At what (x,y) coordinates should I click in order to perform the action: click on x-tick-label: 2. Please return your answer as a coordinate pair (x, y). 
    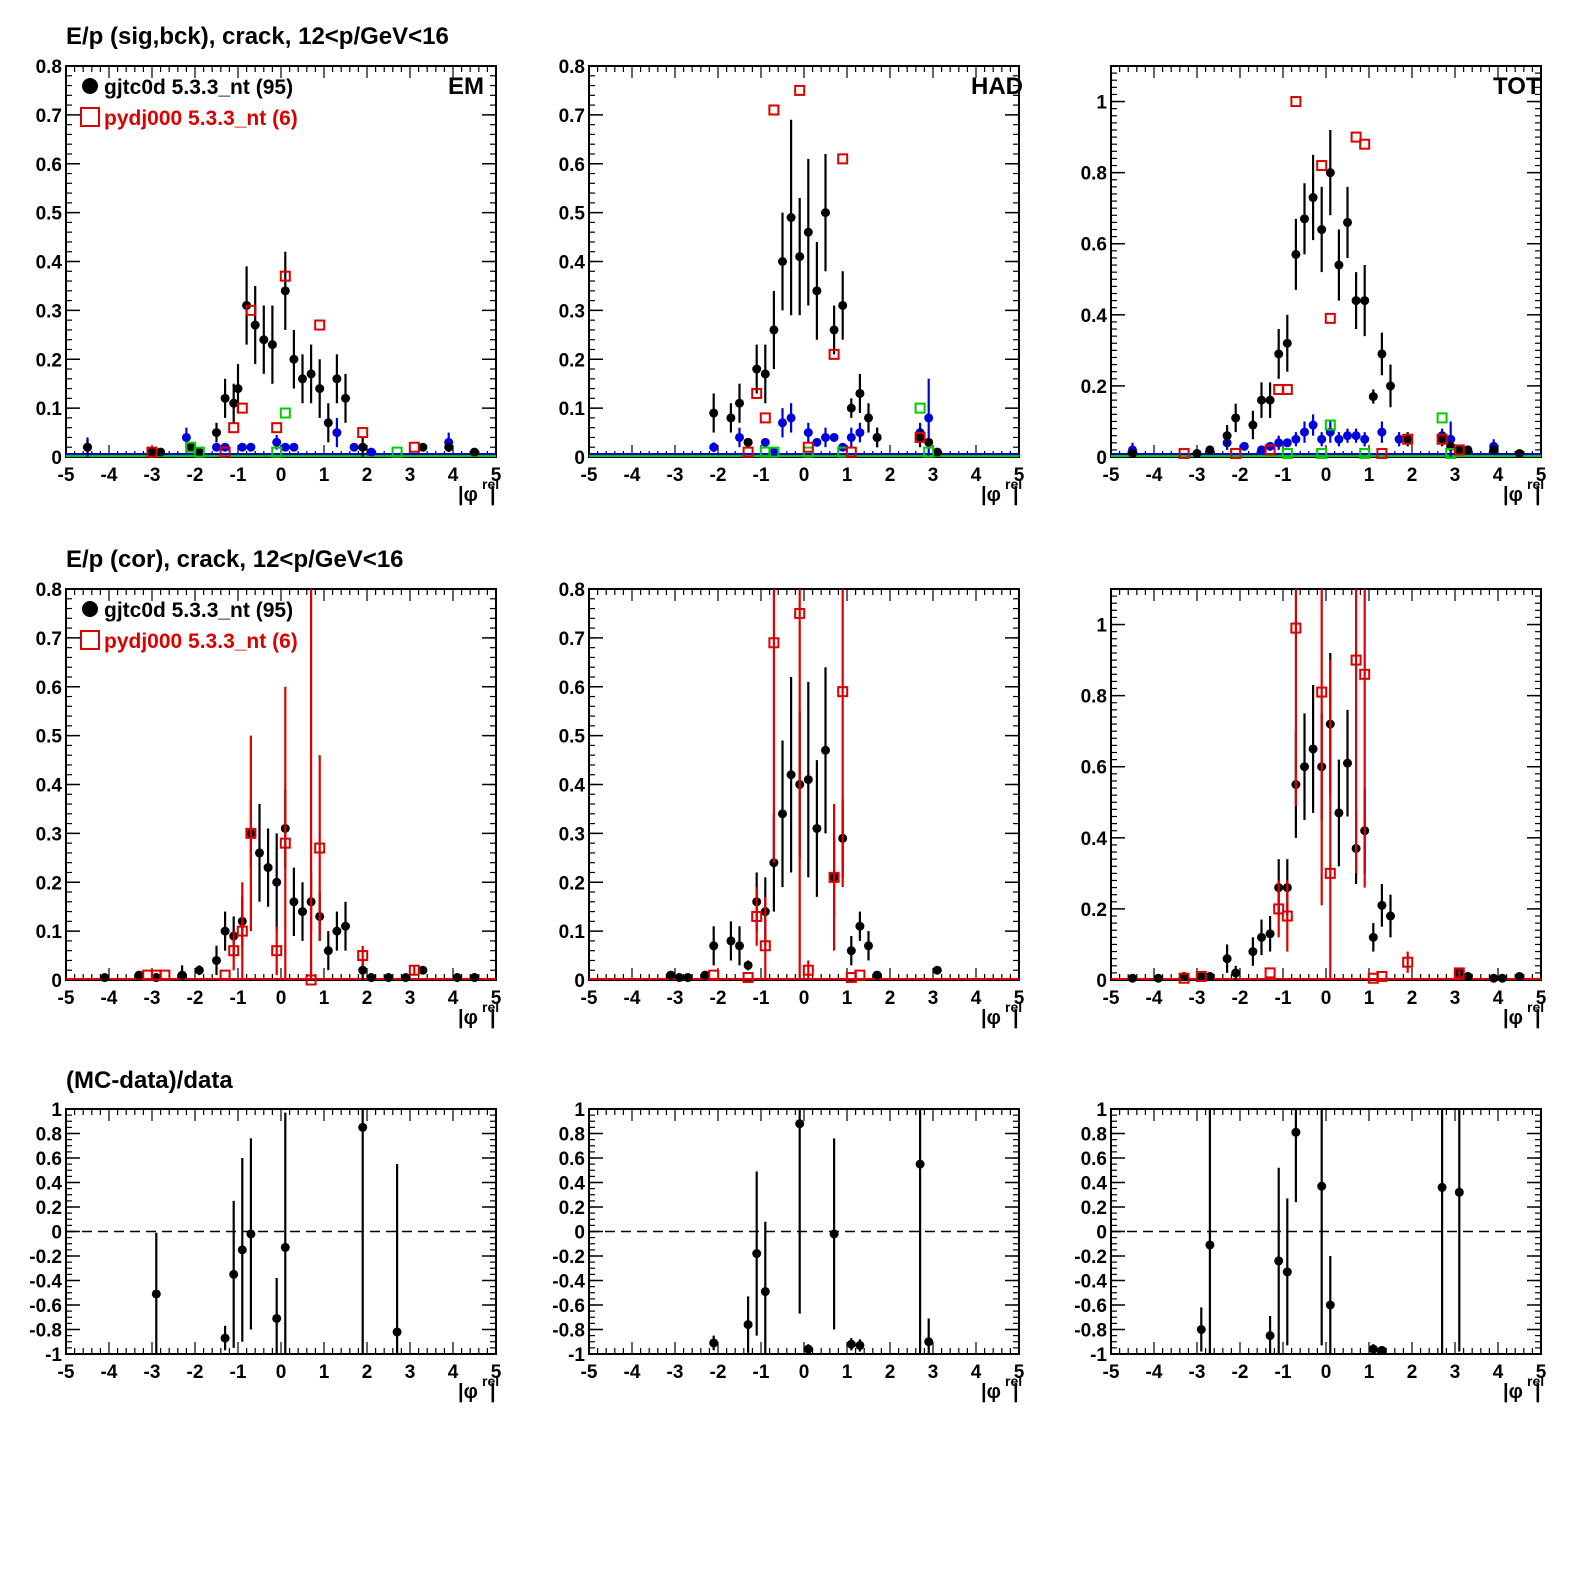
    Looking at the image, I should click on (890, 998).